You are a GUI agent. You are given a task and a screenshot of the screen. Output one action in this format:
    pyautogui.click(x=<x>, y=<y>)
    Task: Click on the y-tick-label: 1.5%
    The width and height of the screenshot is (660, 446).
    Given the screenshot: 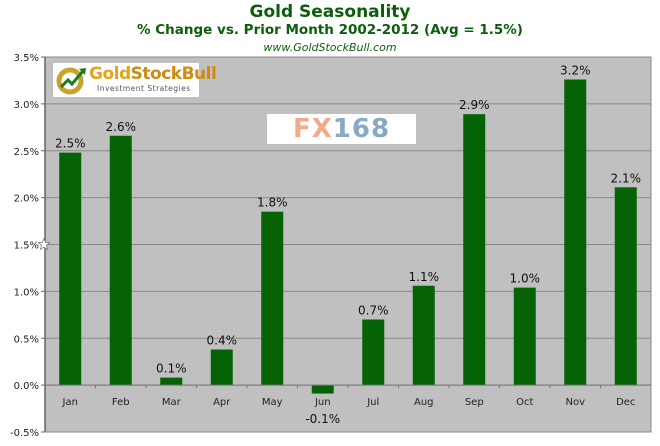 What is the action you would take?
    pyautogui.click(x=26, y=246)
    